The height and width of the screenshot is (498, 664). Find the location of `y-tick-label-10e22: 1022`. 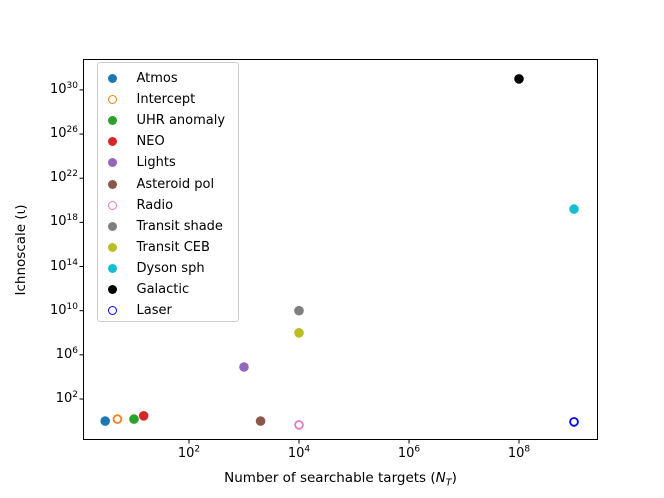

y-tick-label-10e22: 1022 is located at coordinates (46, 177).